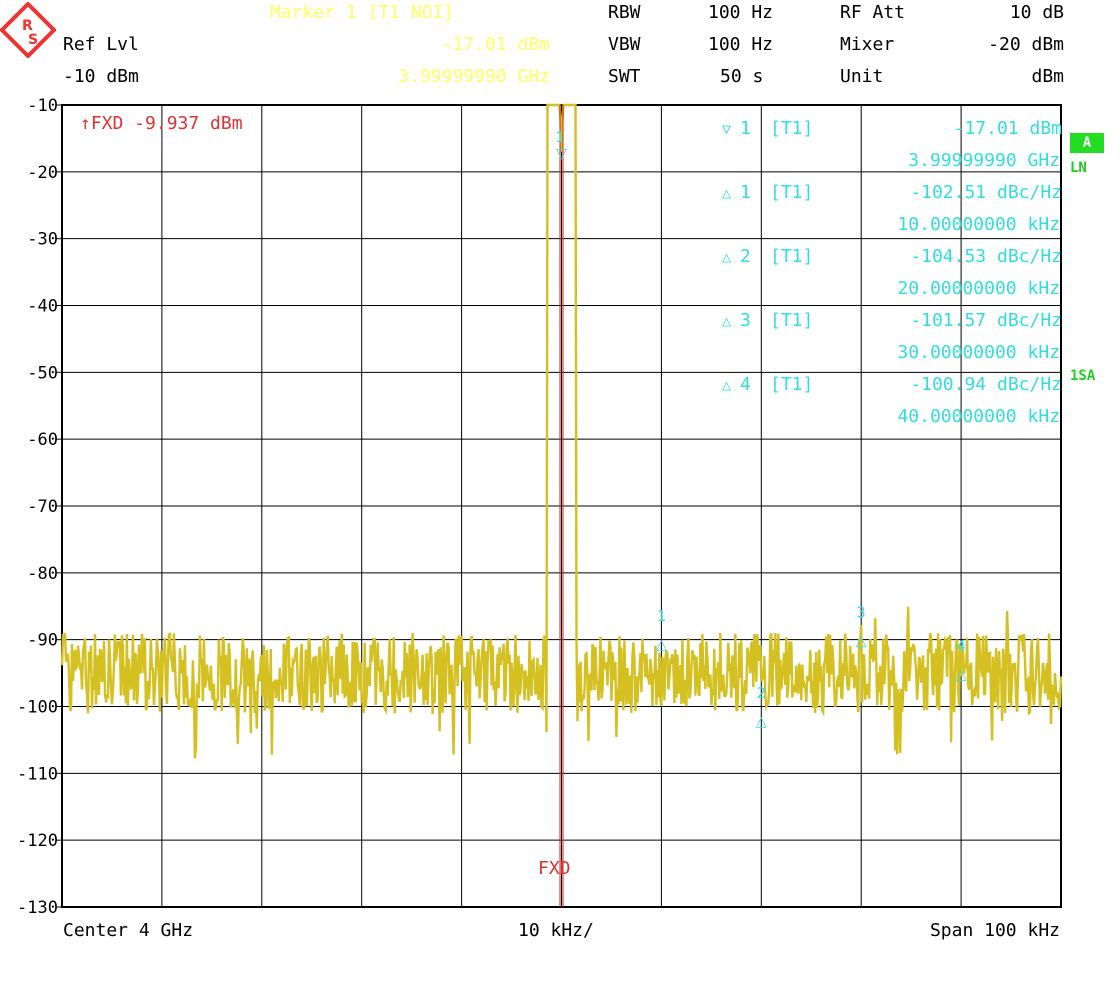 The image size is (1120, 986). What do you see at coordinates (27, 26) in the screenshot?
I see `svg-text: R` at bounding box center [27, 26].